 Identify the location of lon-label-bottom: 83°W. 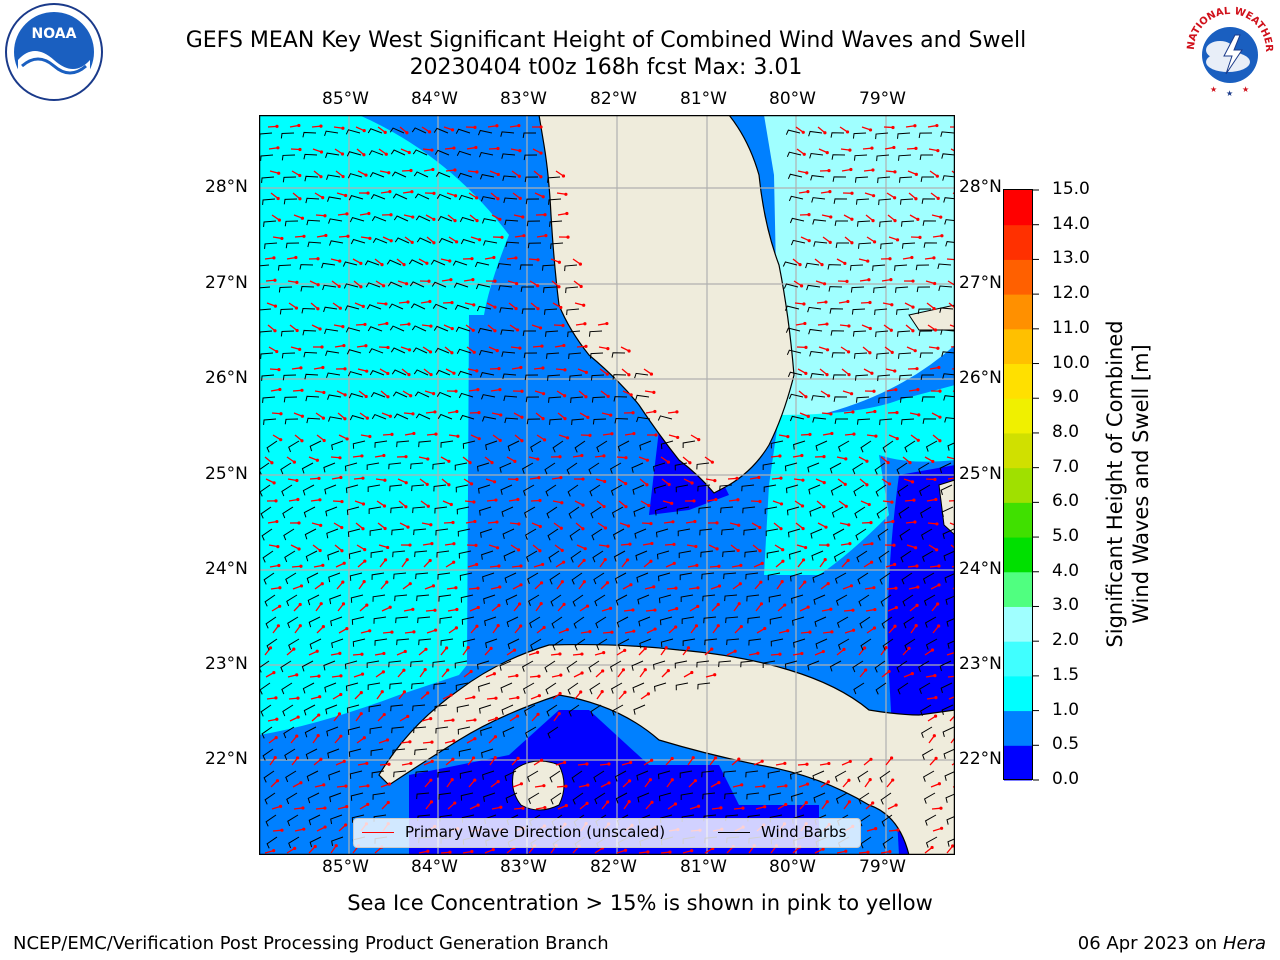
(523, 867).